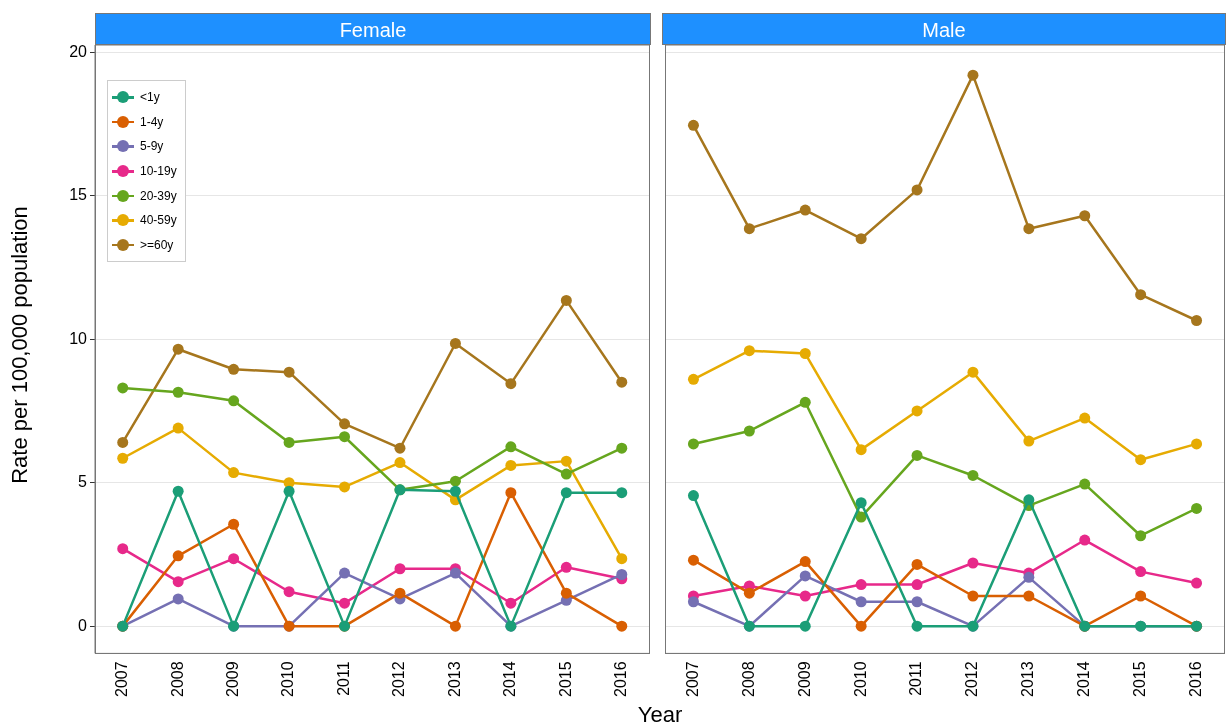 This screenshot has height=727, width=1230. What do you see at coordinates (78, 195) in the screenshot?
I see `y-tick-label: 15` at bounding box center [78, 195].